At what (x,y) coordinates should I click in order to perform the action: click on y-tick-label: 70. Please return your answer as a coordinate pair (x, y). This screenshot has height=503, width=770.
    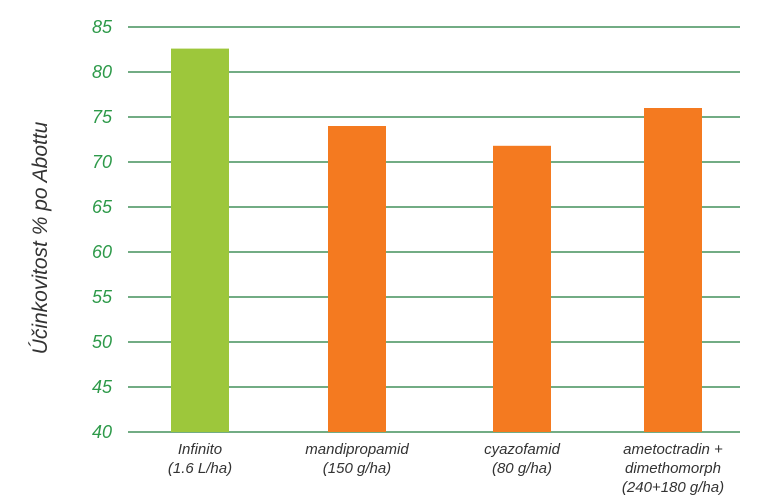
    Looking at the image, I should click on (102, 162).